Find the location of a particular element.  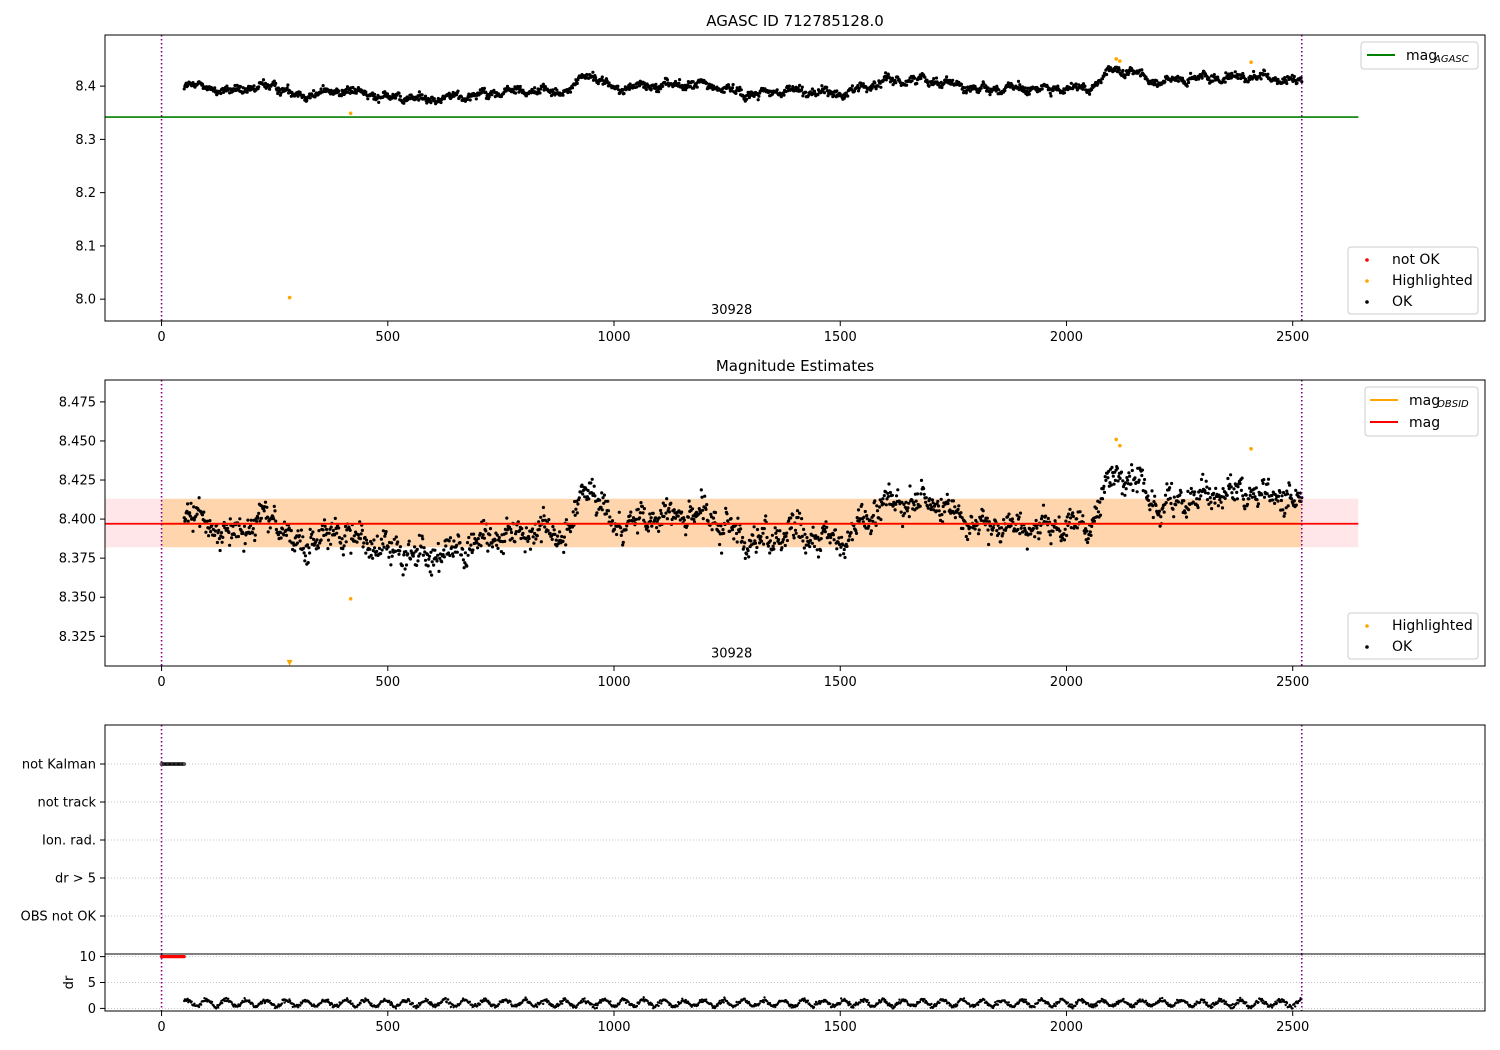

flag-marker is located at coordinates (170, 764).